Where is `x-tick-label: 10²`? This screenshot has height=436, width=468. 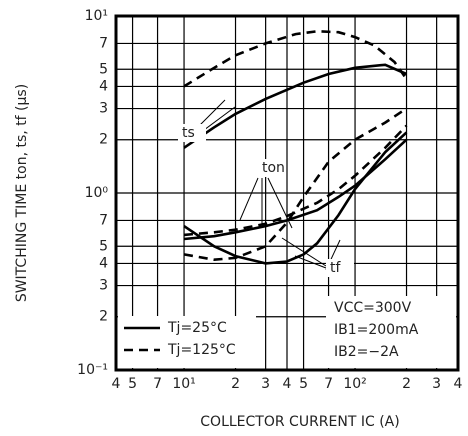 x-tick-label: 10² is located at coordinates (354, 384).